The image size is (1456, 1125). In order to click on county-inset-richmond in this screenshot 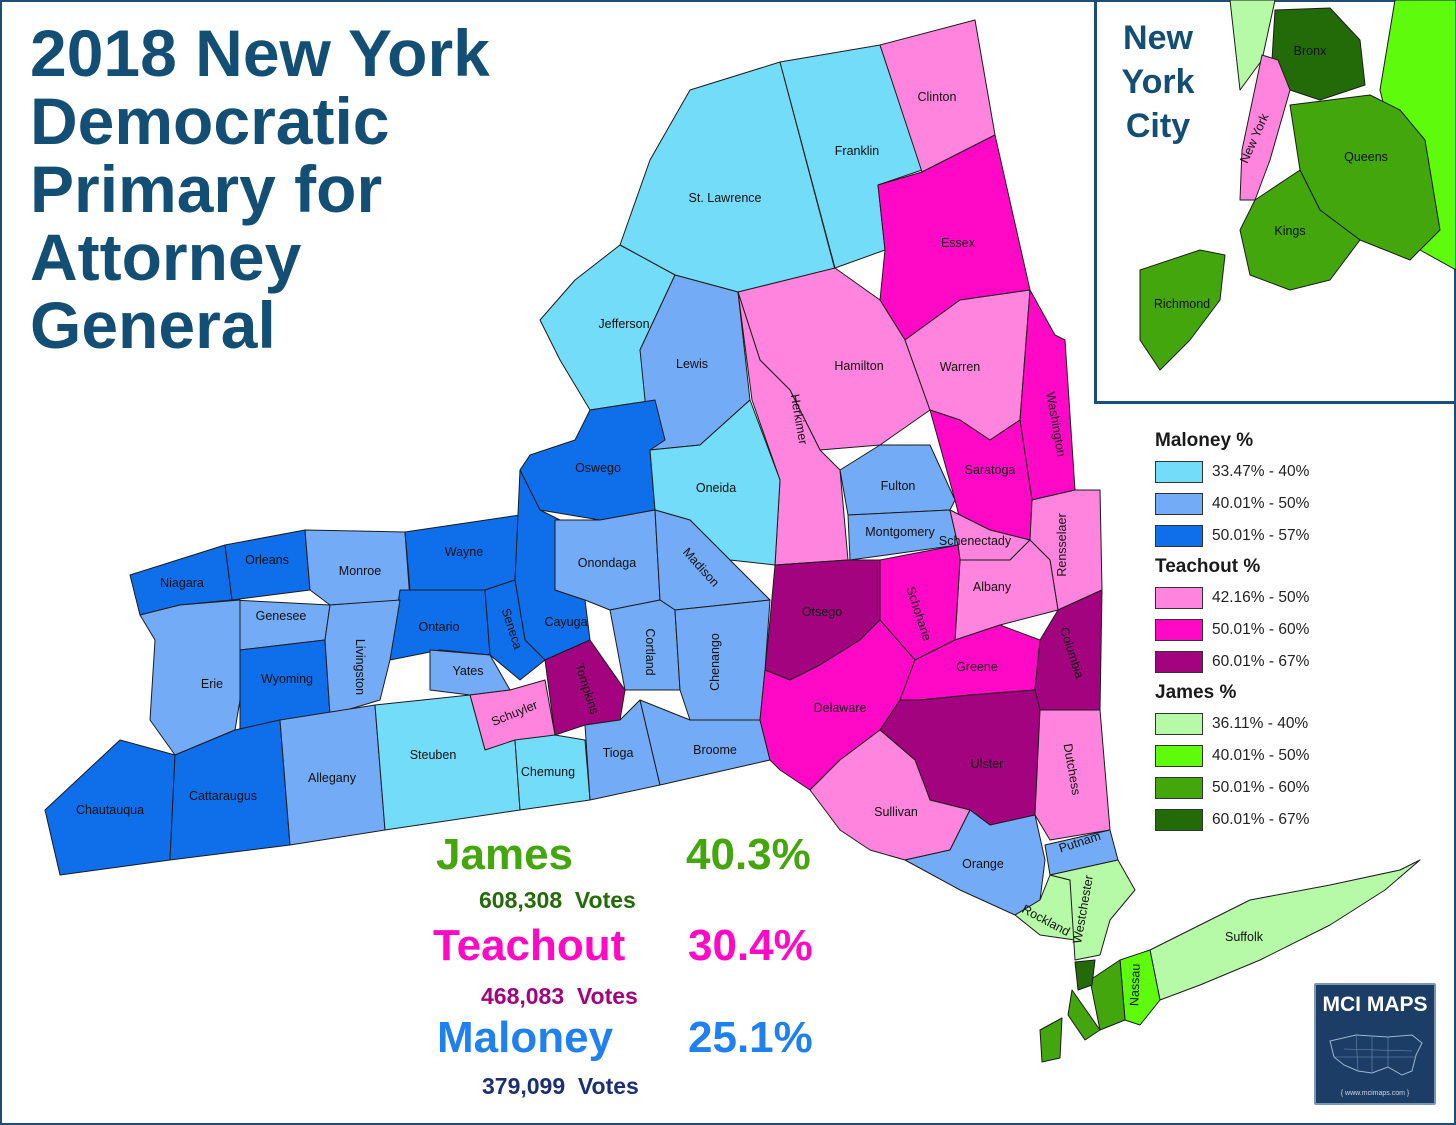, I will do `click(1182, 310)`.